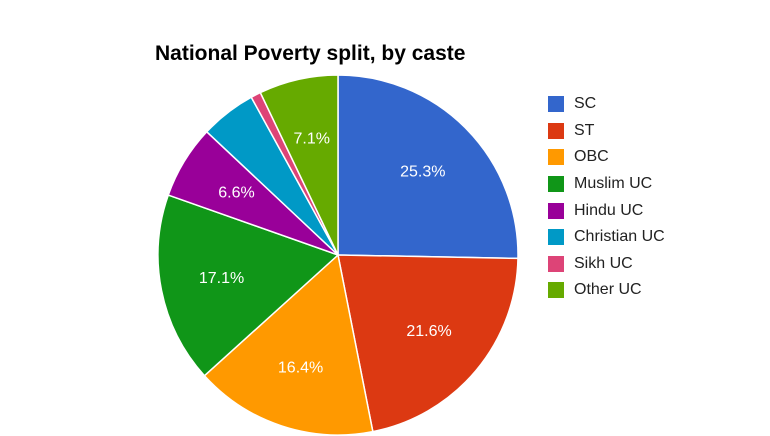  Describe the element at coordinates (584, 130) in the screenshot. I see `legend-label: ST` at that location.